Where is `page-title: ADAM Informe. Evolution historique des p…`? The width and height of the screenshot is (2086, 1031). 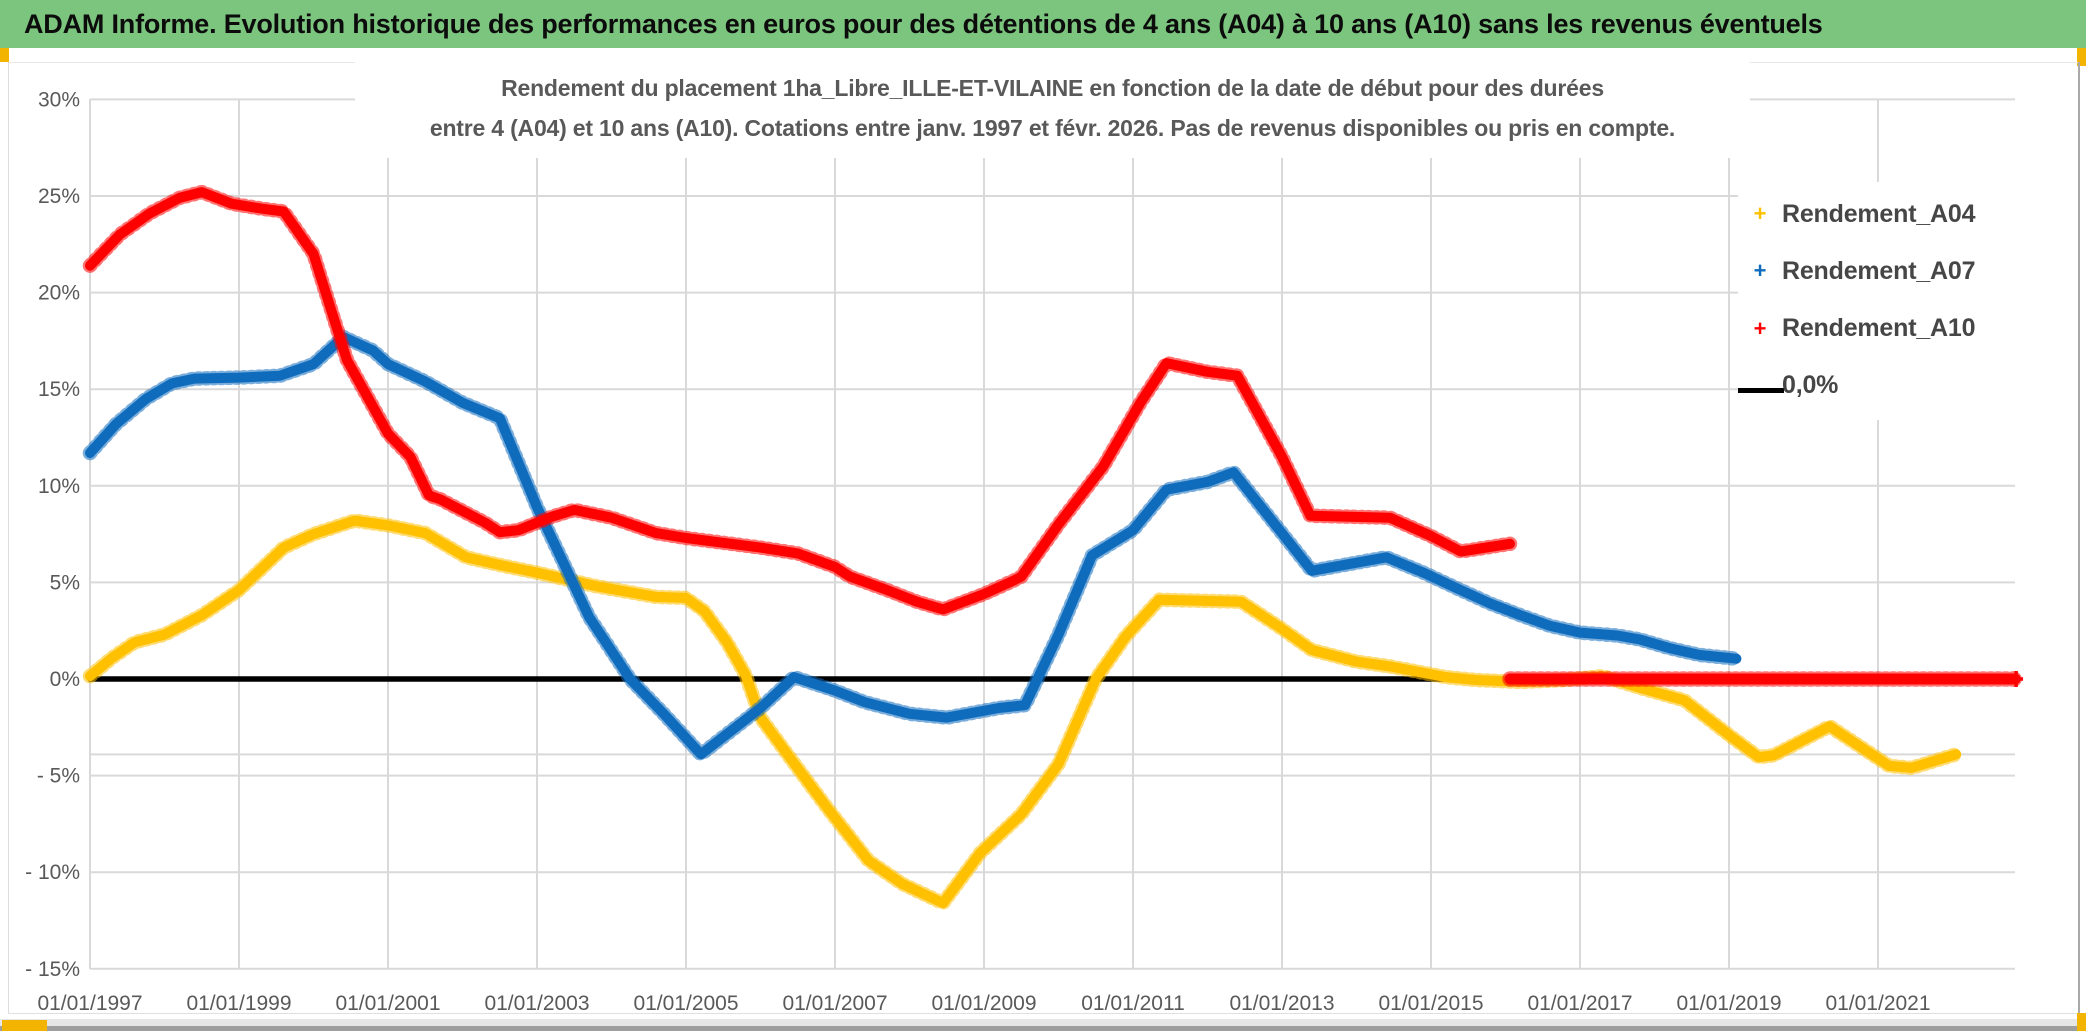 page-title: ADAM Informe. Evolution historique des p… is located at coordinates (923, 23).